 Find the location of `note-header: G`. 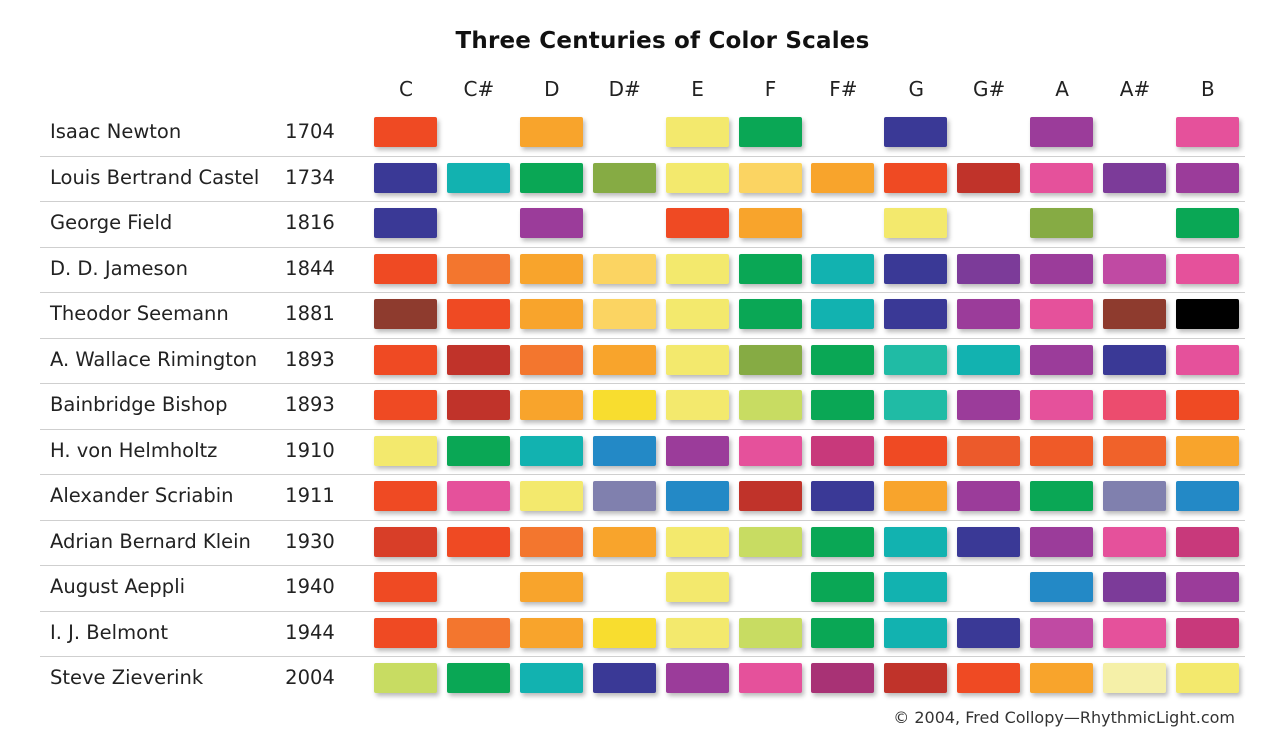

note-header: G is located at coordinates (916, 89).